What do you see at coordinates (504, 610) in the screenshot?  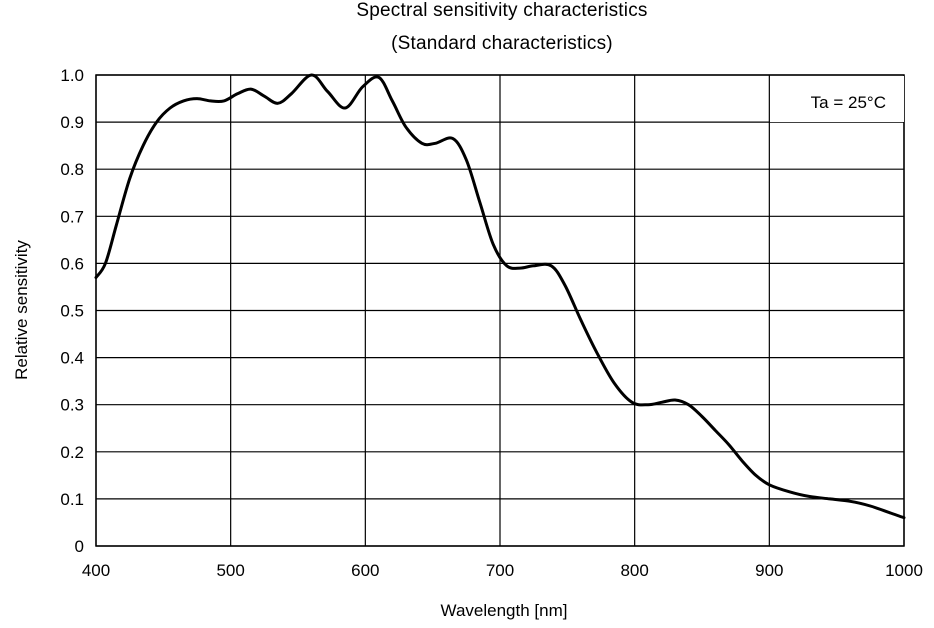 I see `x-axis-label: Wavelength [nm]` at bounding box center [504, 610].